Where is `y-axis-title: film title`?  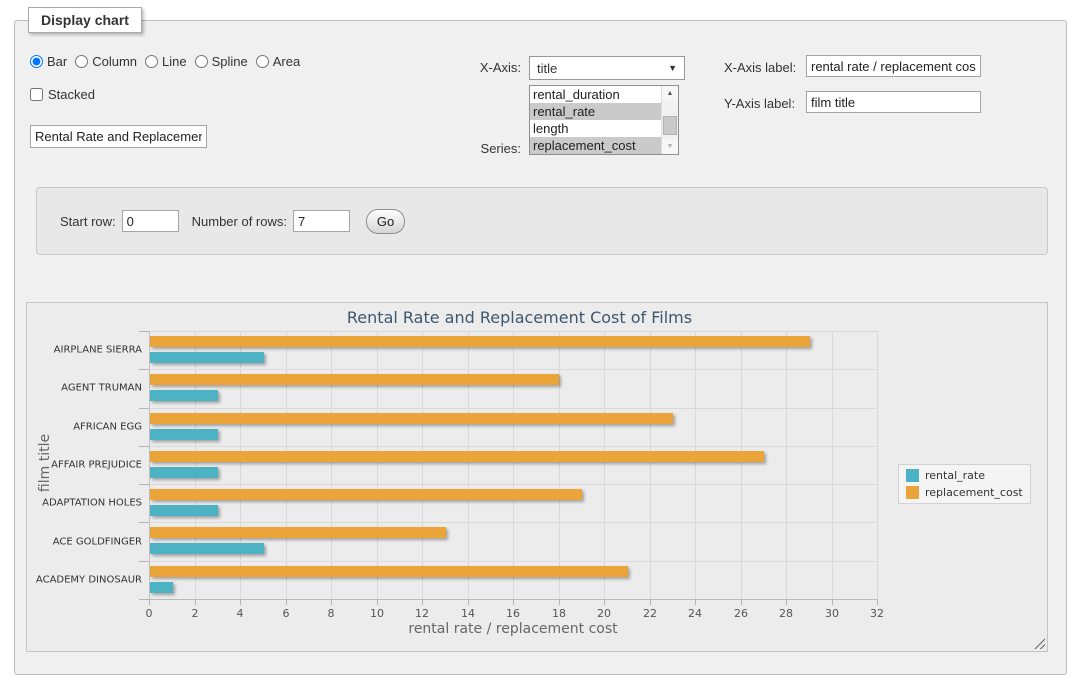
y-axis-title: film title is located at coordinates (45, 463).